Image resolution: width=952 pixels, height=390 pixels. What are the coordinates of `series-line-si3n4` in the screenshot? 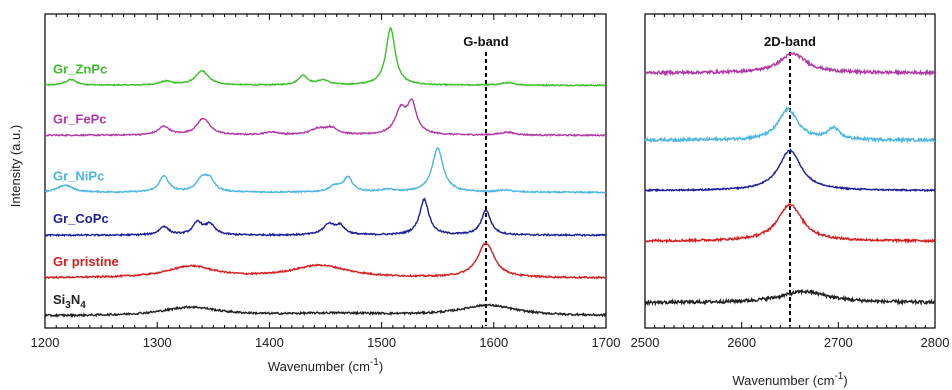 It's located at (325, 310).